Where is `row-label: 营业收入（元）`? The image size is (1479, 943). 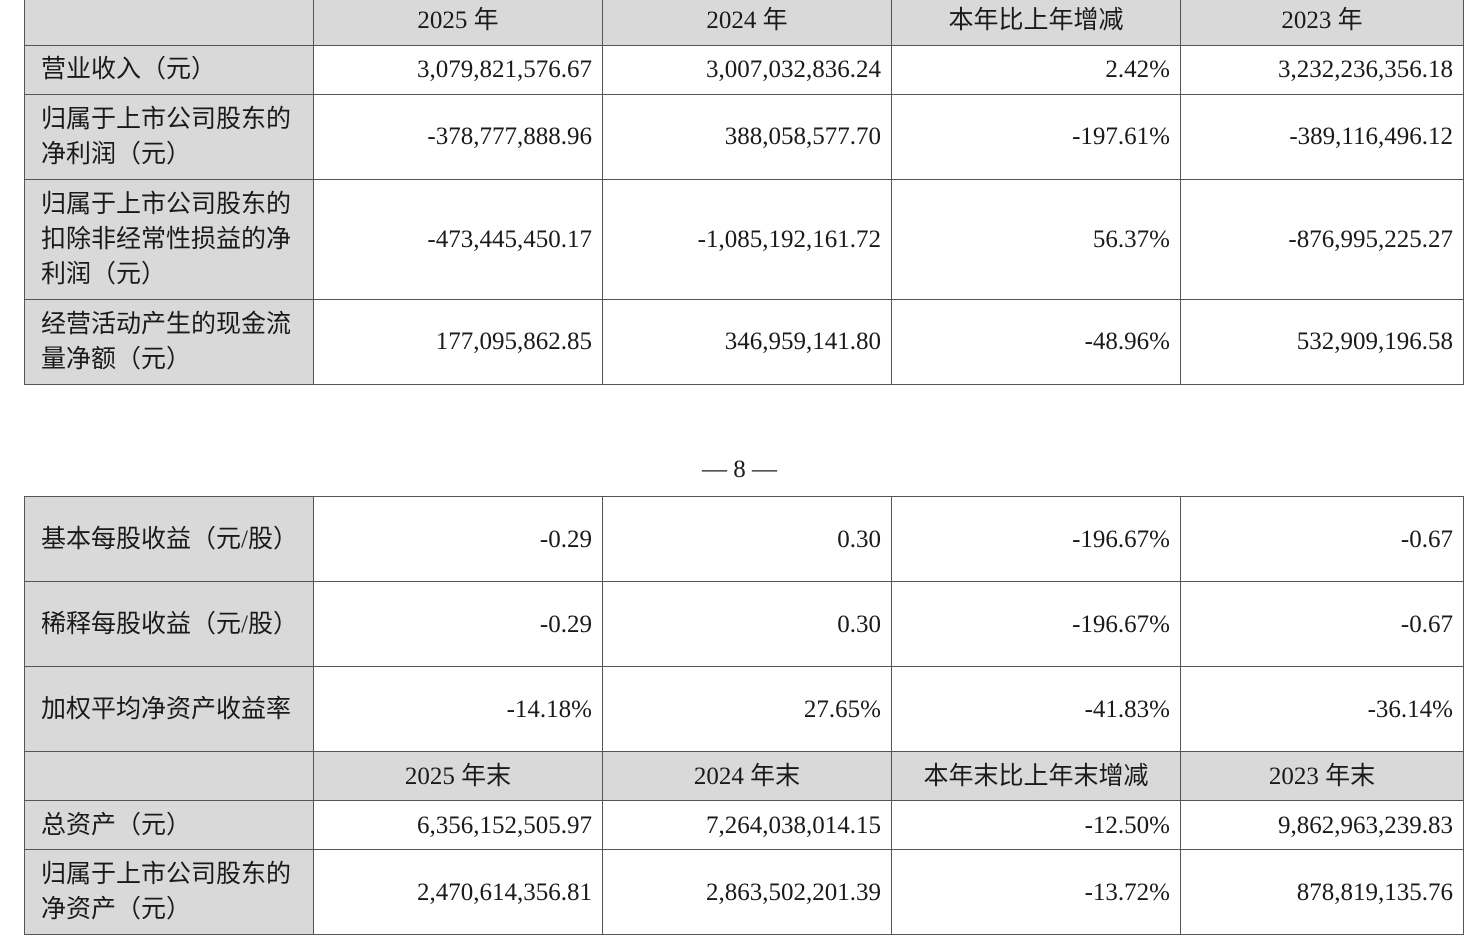 row-label: 营业收入（元） is located at coordinates (169, 69).